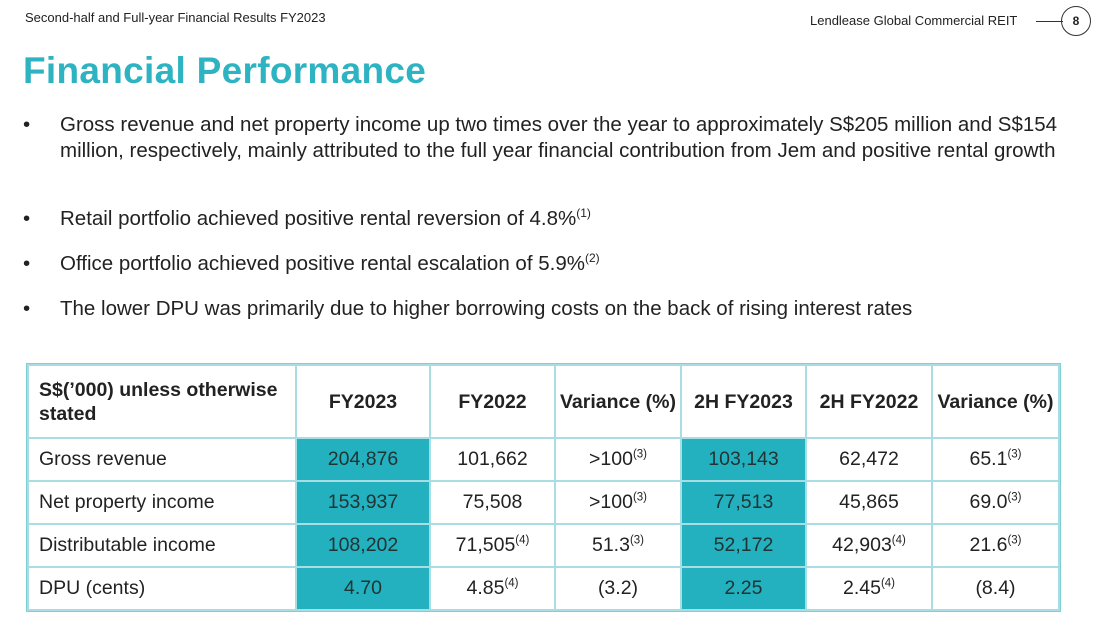 The height and width of the screenshot is (626, 1102). Describe the element at coordinates (869, 502) in the screenshot. I see `table-cell: 45,865` at that location.